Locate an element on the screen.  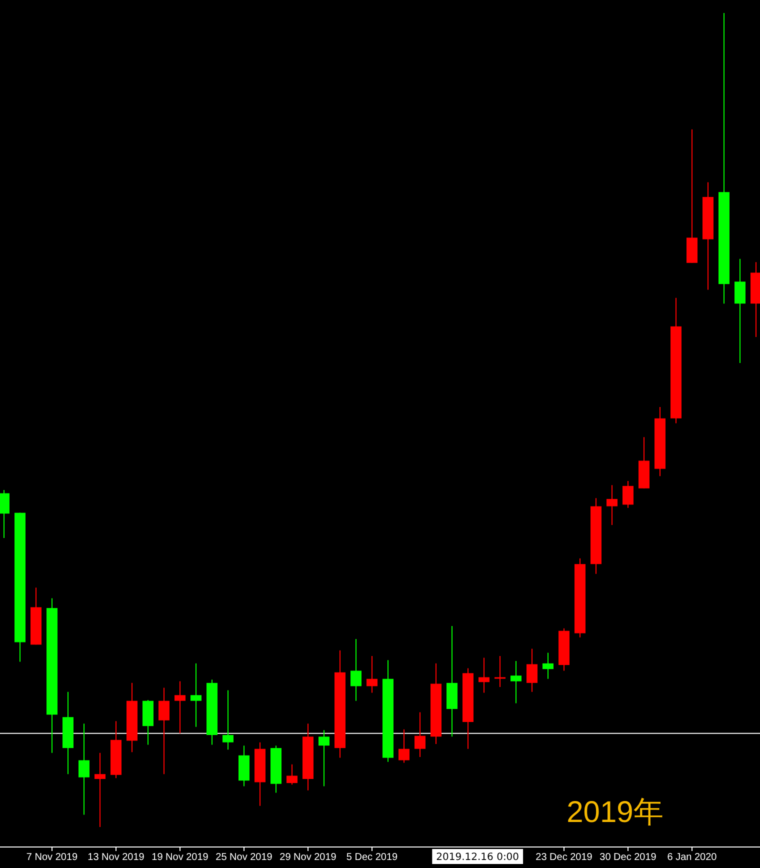
x-tick-label: 19 Nov 2019 is located at coordinates (180, 857).